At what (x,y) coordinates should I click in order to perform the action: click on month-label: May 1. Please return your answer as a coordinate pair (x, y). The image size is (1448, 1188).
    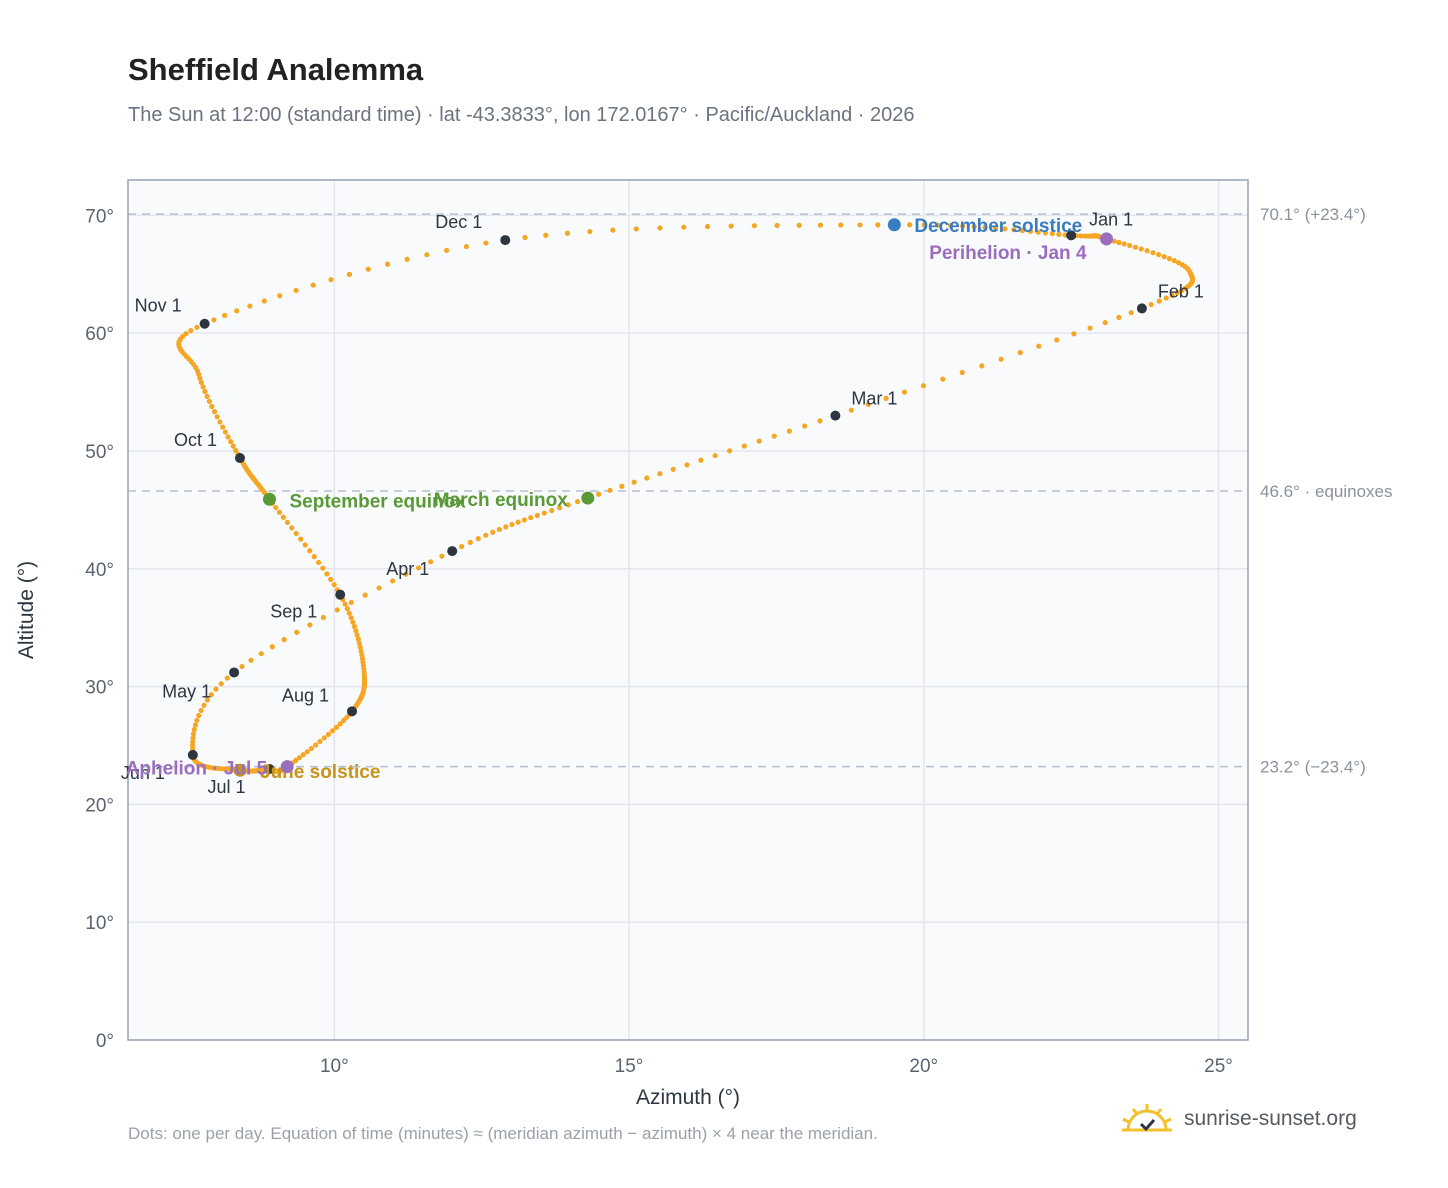
    Looking at the image, I should click on (186, 691).